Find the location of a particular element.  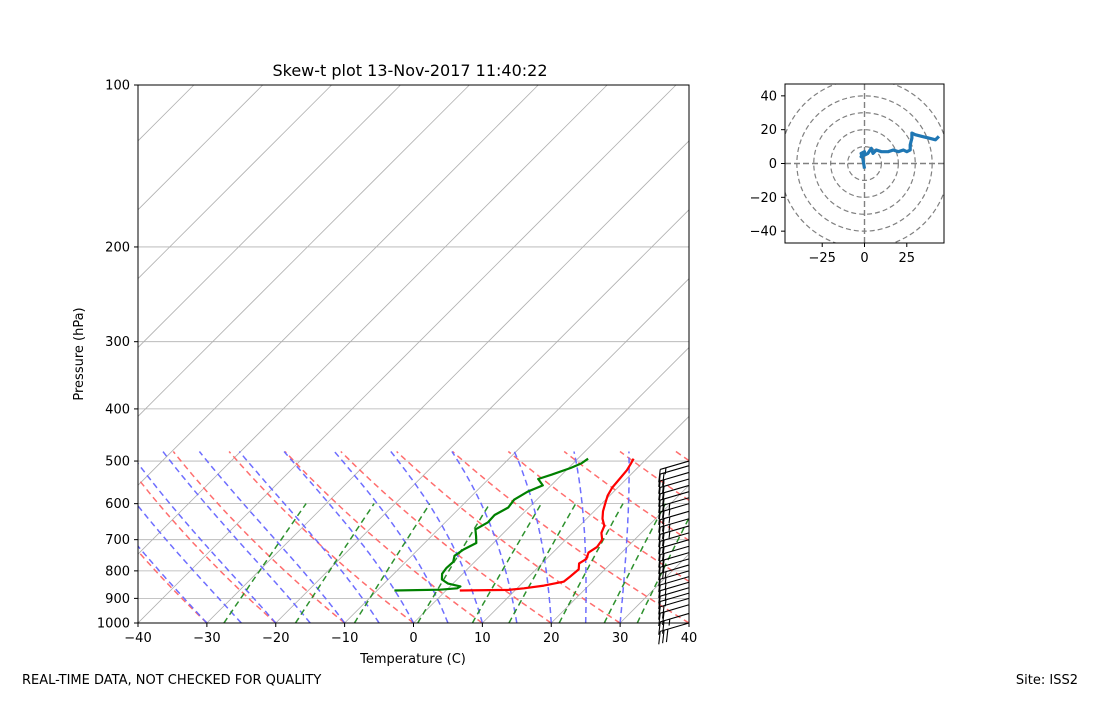

y-axis-label: Pressure (hPa) is located at coordinates (79, 353).